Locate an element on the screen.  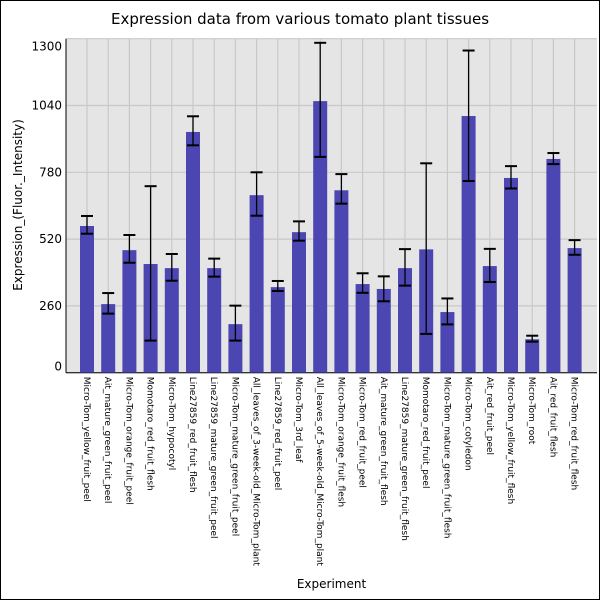
y-tick-label: 0 is located at coordinates (58, 367).